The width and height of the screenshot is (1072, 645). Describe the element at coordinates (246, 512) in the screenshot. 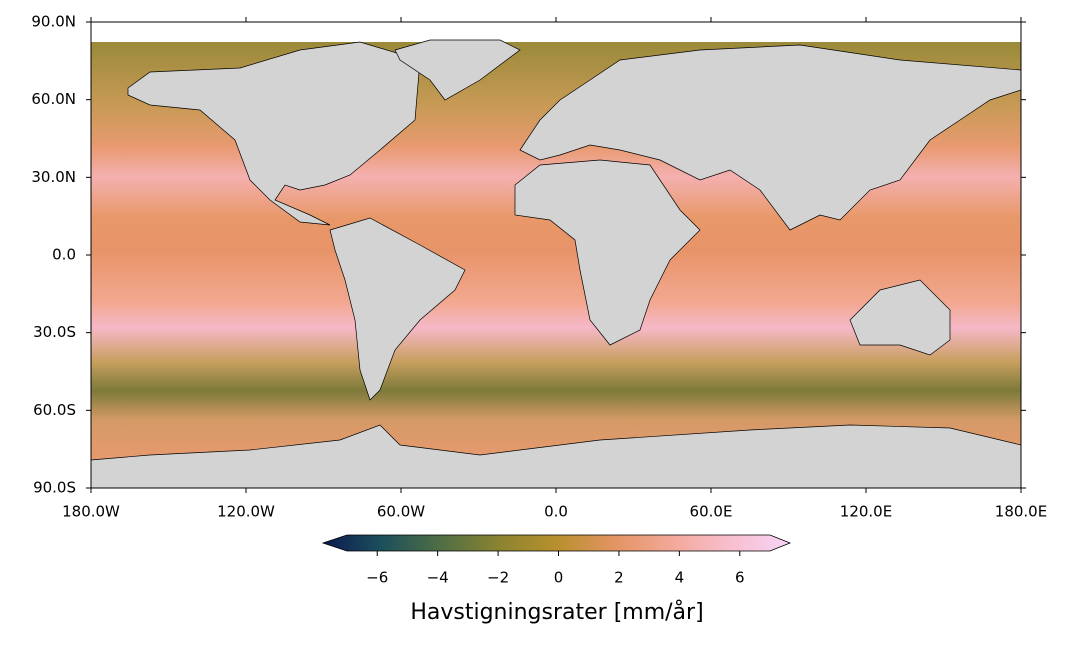

I see `x-tick-label: 120.0W` at that location.